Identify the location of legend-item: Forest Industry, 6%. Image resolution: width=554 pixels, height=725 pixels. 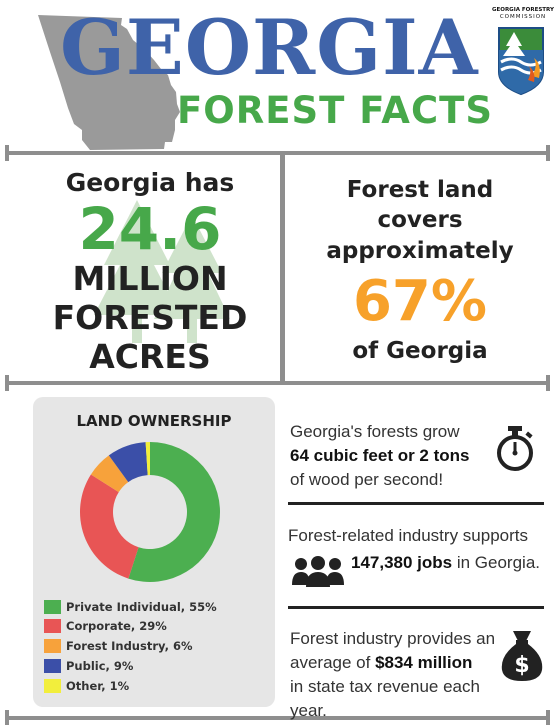
(118, 645).